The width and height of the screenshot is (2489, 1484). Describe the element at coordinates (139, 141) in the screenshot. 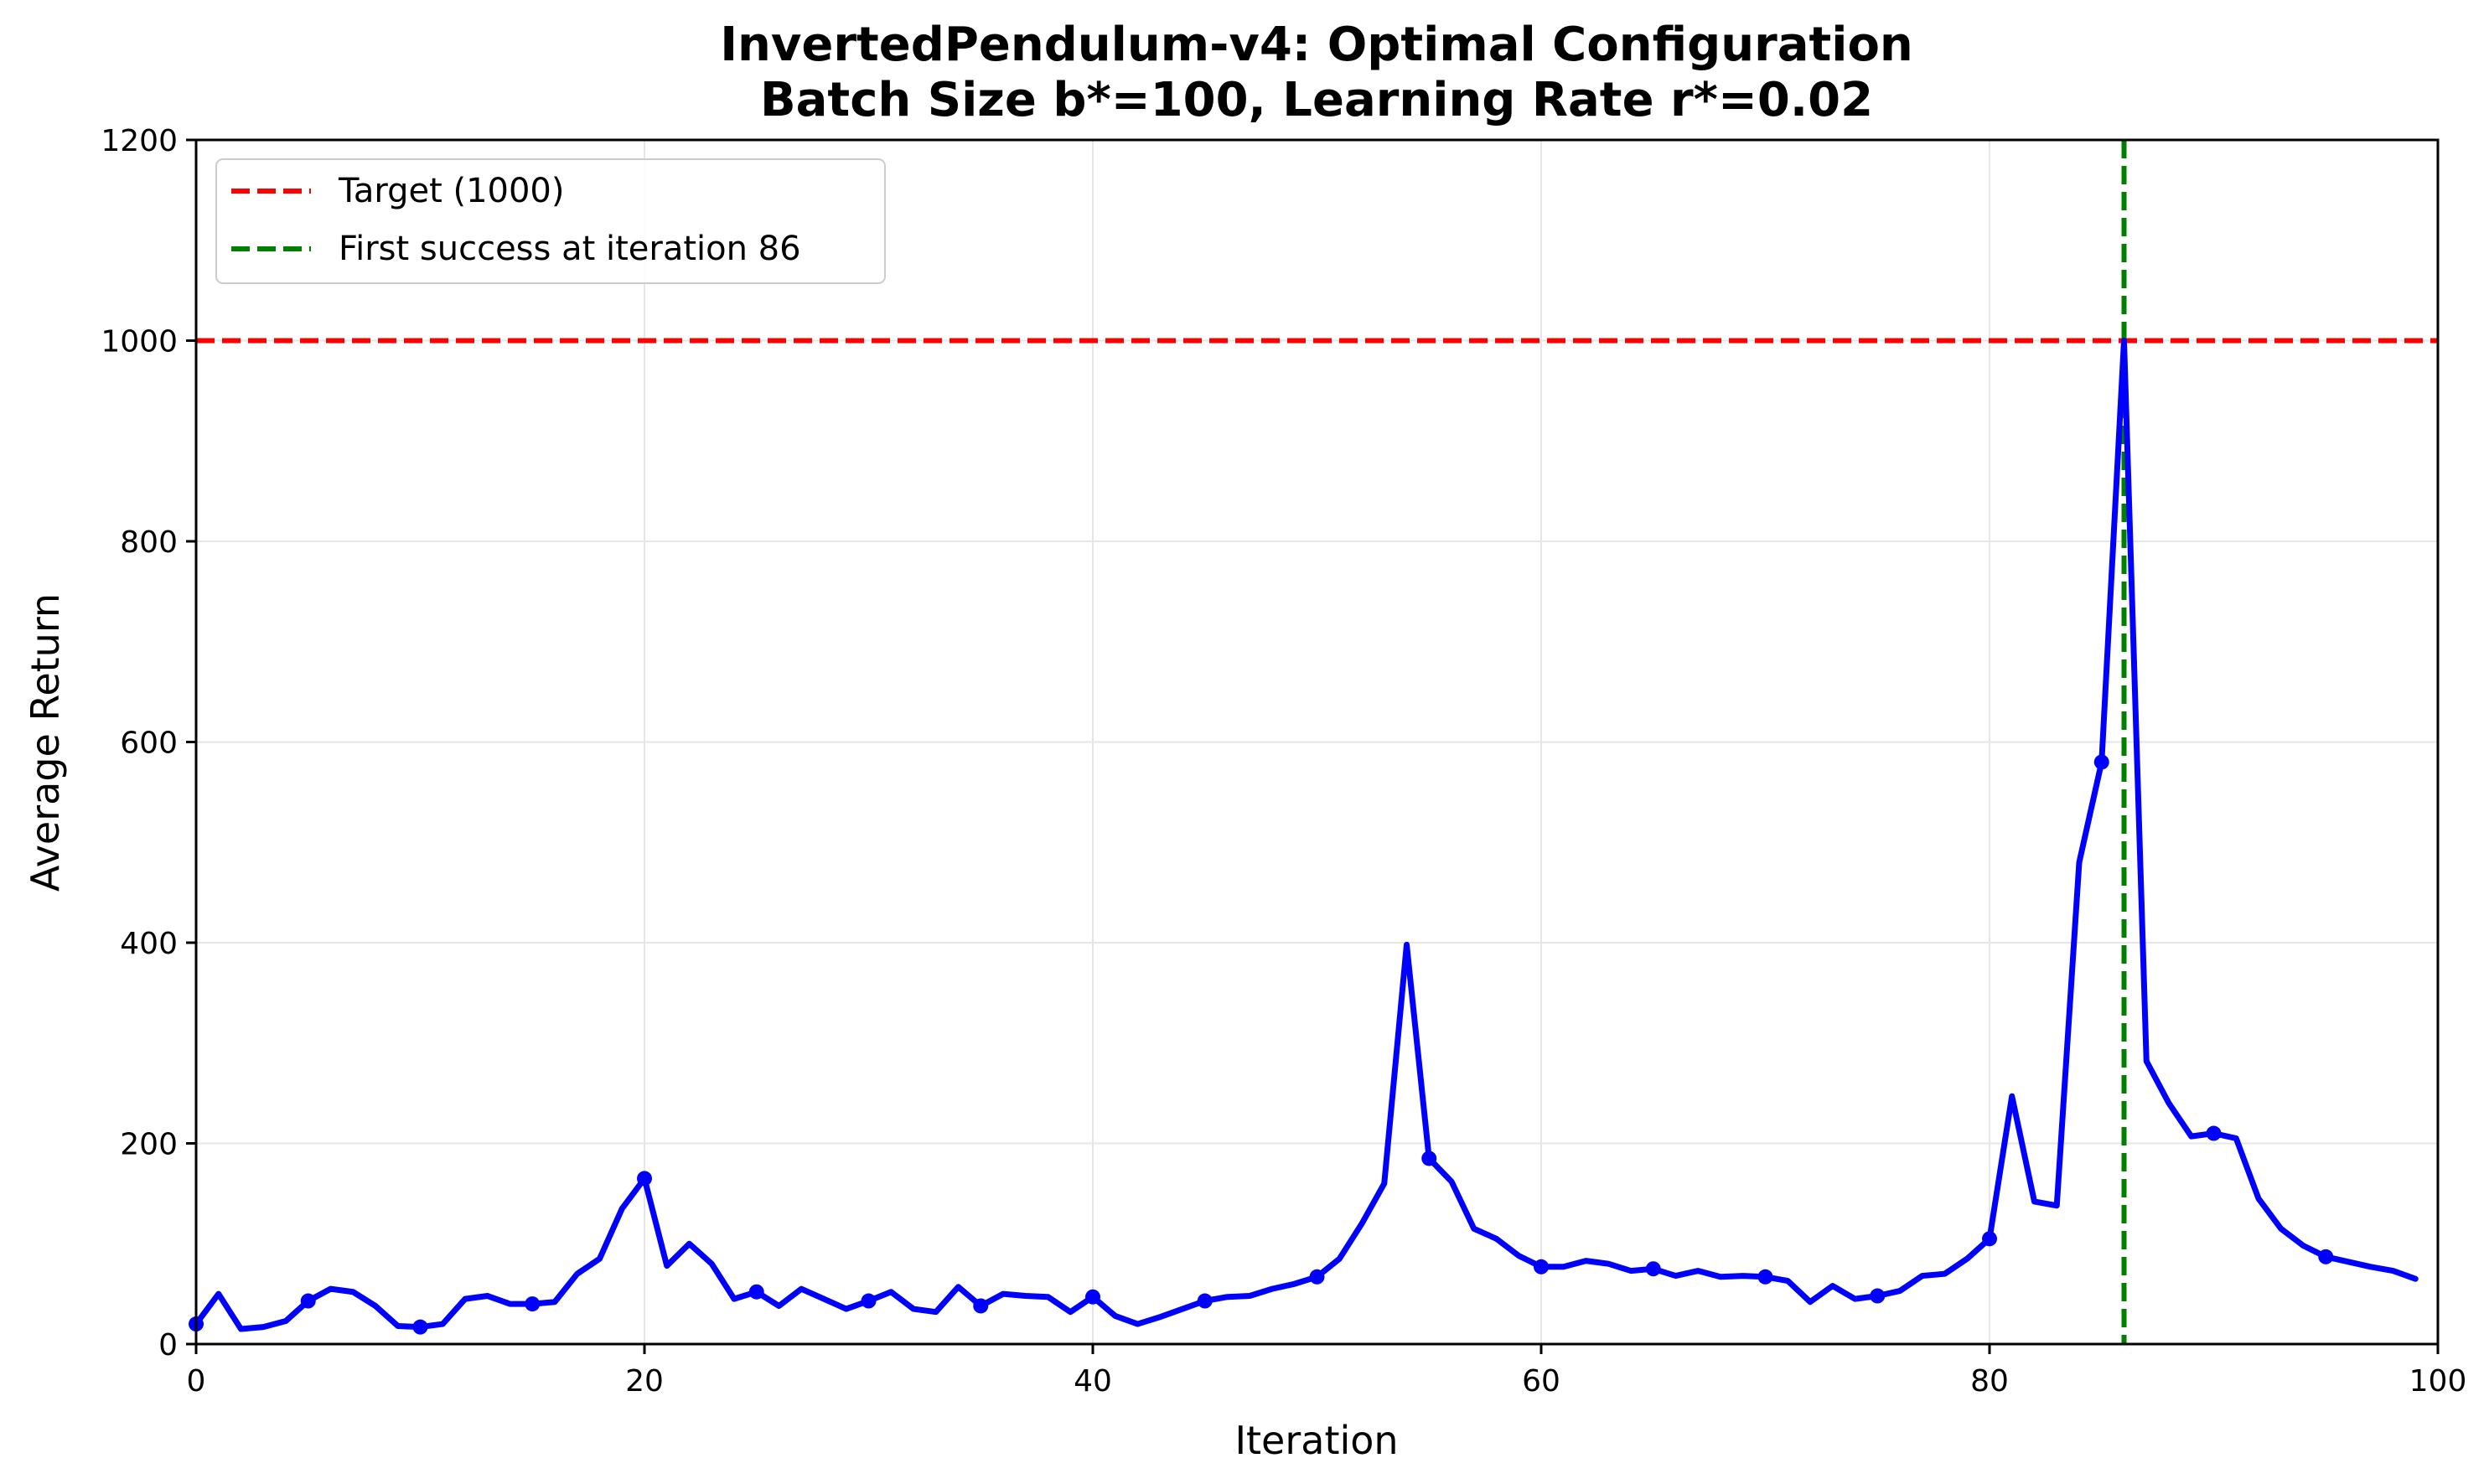

I see `y-tick-label: 1200` at that location.